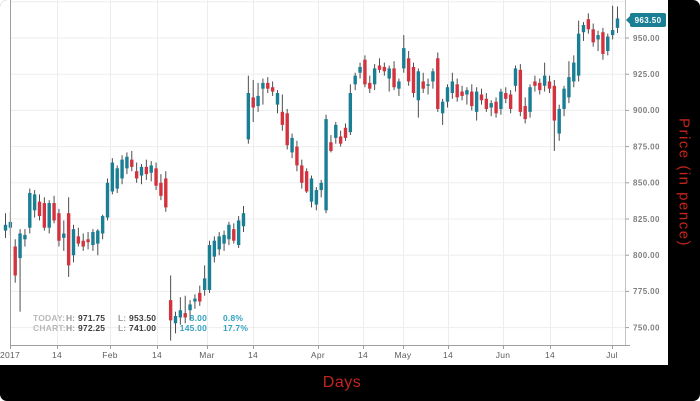  I want to click on x-tick-label: May, so click(403, 355).